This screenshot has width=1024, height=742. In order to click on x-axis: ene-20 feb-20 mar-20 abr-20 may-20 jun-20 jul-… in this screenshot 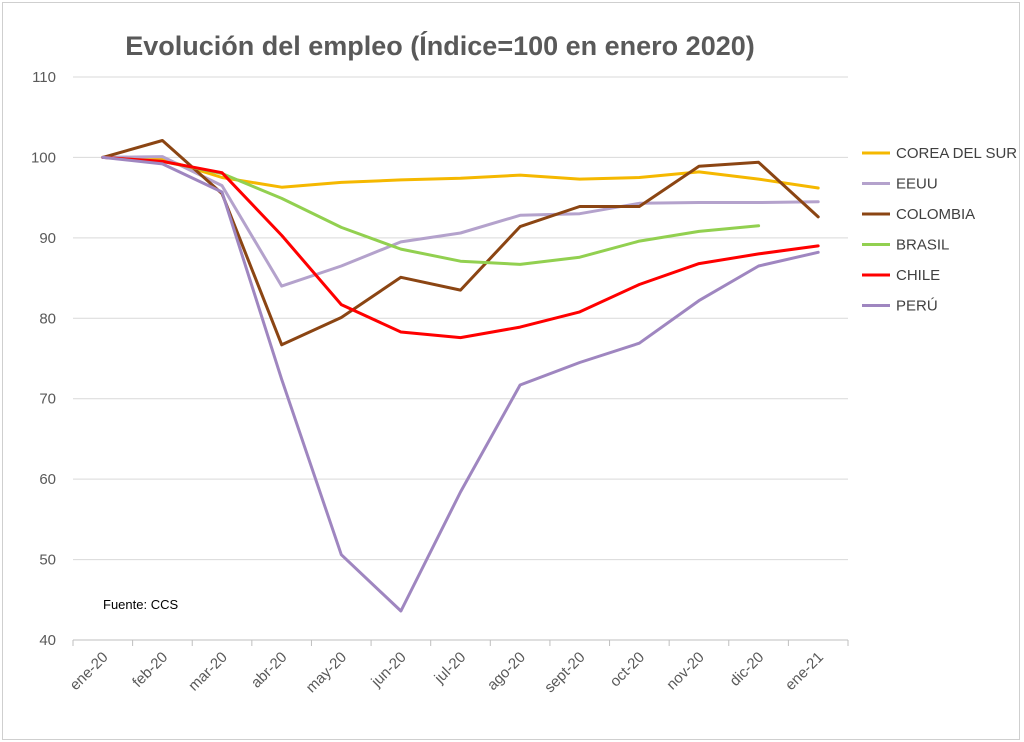, I will do `click(458, 667)`.